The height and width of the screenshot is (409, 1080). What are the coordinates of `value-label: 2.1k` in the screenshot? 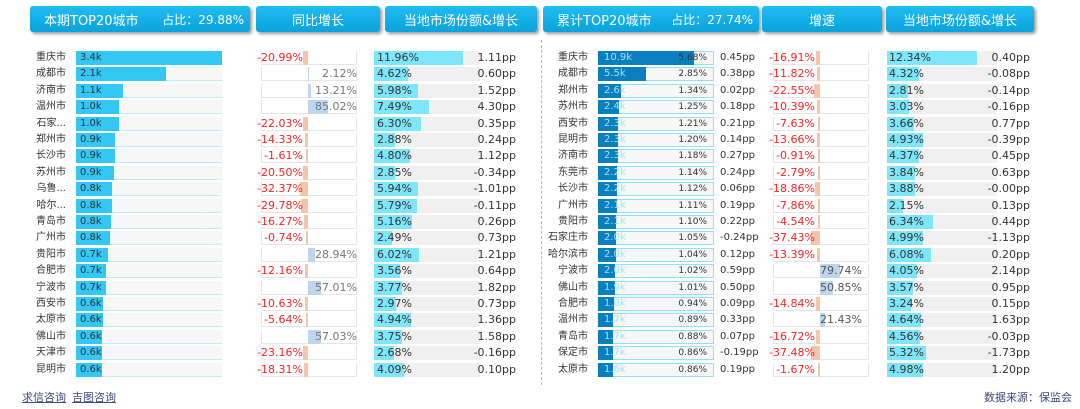 It's located at (615, 205).